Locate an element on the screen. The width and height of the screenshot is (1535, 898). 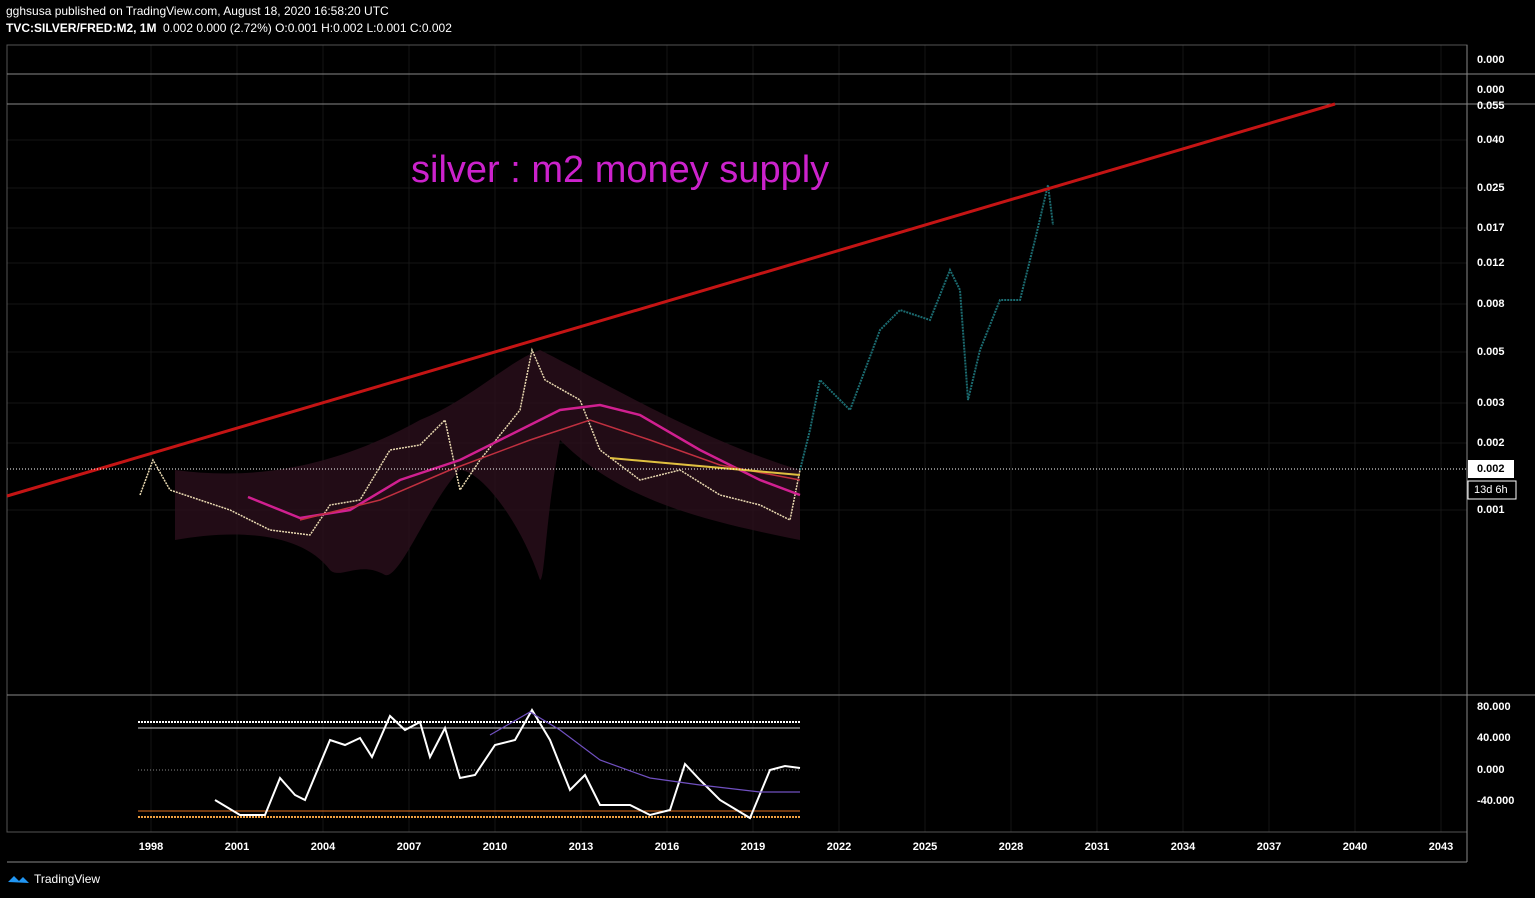
countdown: 13d 6h is located at coordinates (1491, 490).